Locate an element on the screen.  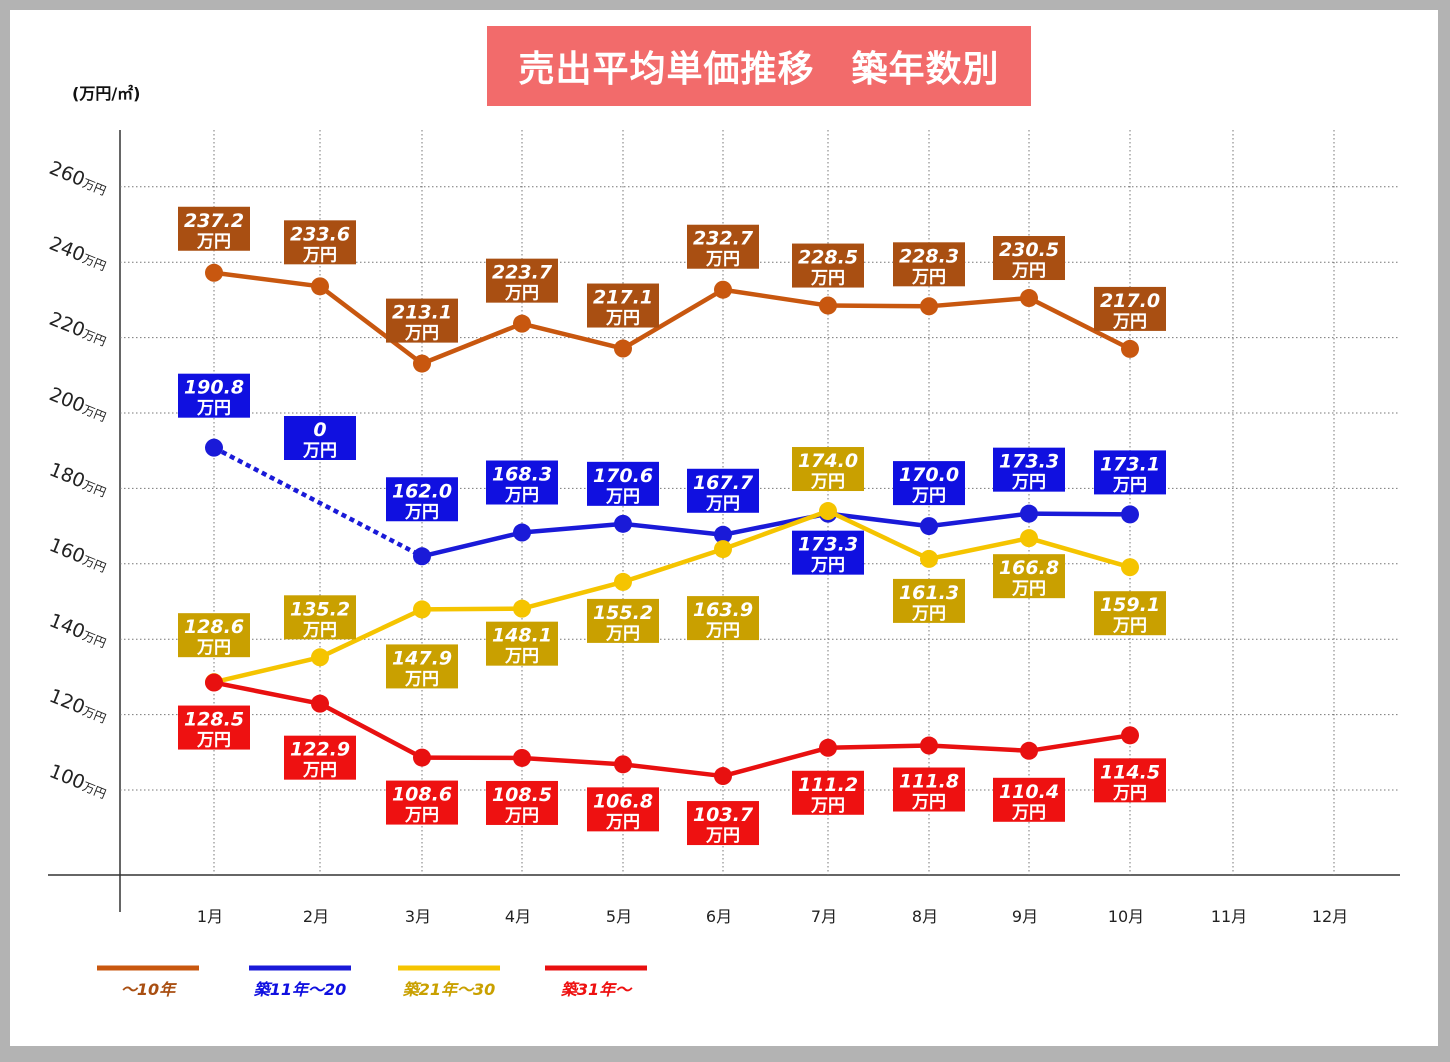
data-label-value: 217.0 is located at coordinates (1130, 301).